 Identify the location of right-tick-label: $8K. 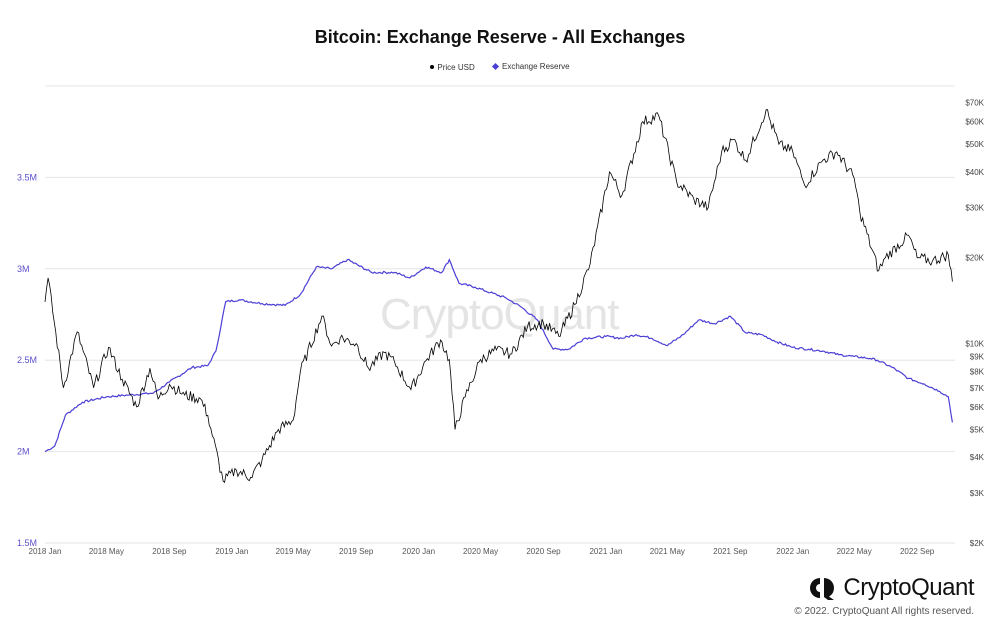
(977, 371).